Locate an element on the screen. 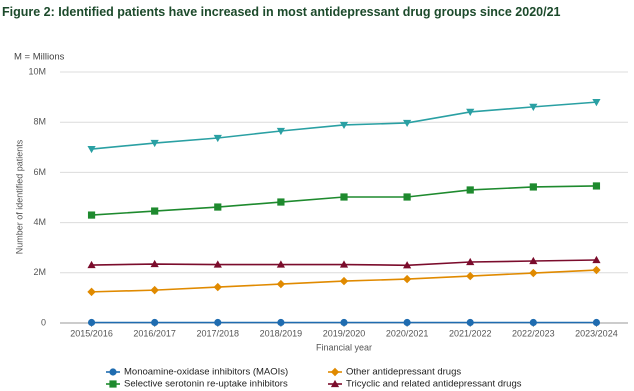 This screenshot has height=391, width=634. x-tick-label: 2023/2024 is located at coordinates (596, 333).